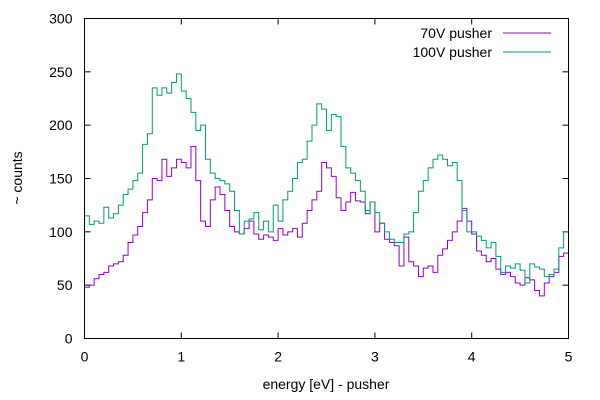 The width and height of the screenshot is (600, 400). Describe the element at coordinates (85, 357) in the screenshot. I see `x-tick-label: 0` at that location.